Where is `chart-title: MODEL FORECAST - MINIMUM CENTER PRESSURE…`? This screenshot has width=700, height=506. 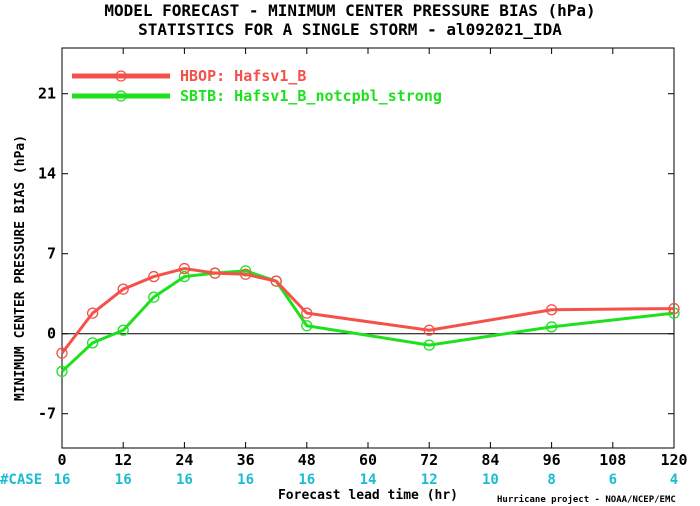 chart-title: MODEL FORECAST - MINIMUM CENTER PRESSURE… is located at coordinates (349, 10).